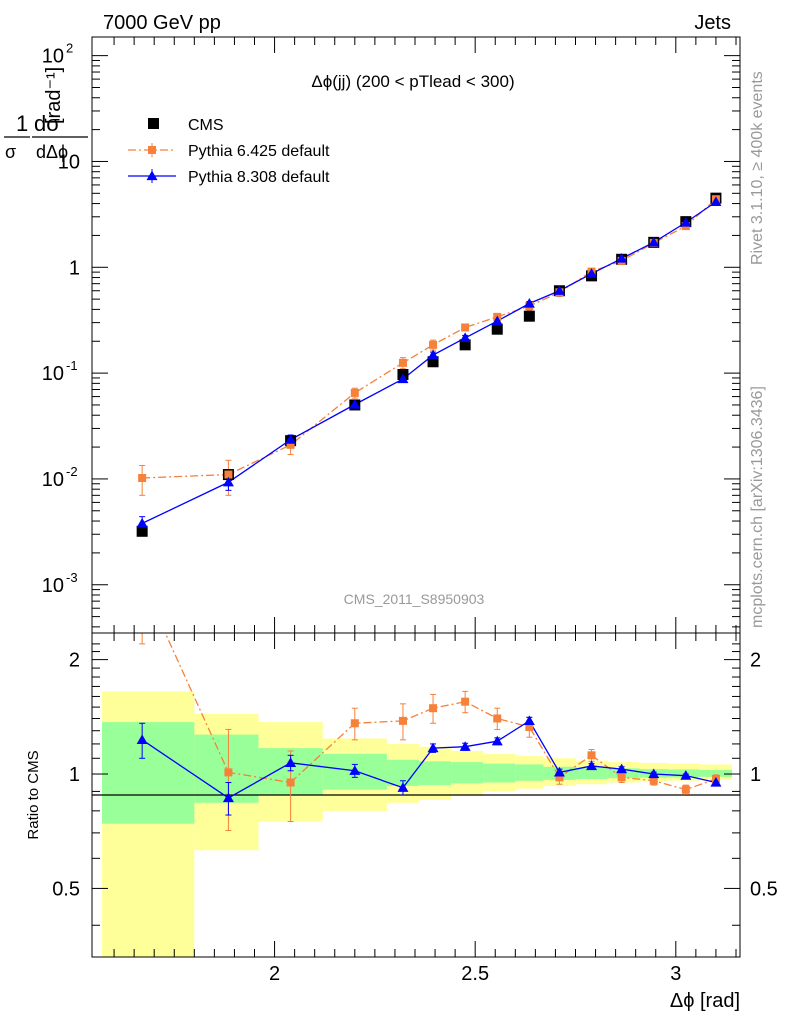 Image resolution: width=786 pixels, height=1024 pixels. Describe the element at coordinates (705, 1001) in the screenshot. I see `x-axis-title: Δϕ [rad]` at that location.